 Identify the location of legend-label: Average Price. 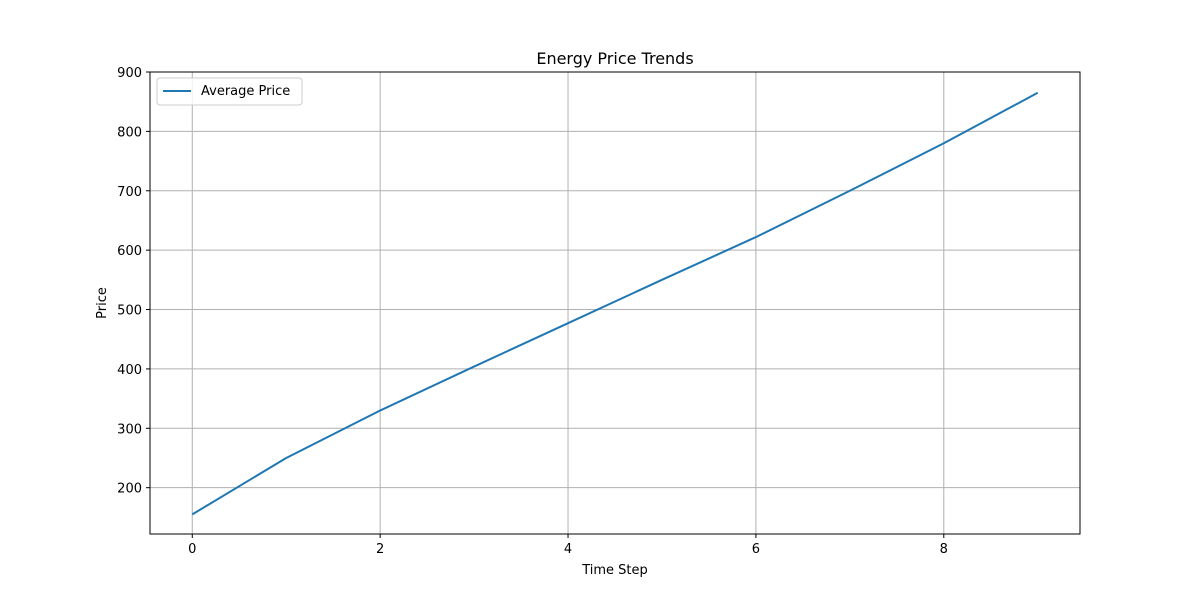
(245, 91).